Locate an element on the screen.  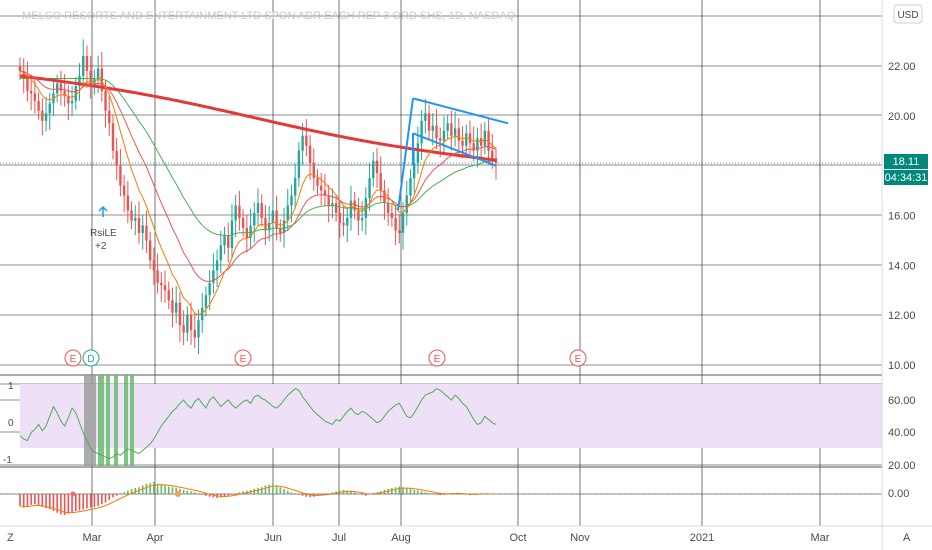
earnings-icon is located at coordinates (437, 358).